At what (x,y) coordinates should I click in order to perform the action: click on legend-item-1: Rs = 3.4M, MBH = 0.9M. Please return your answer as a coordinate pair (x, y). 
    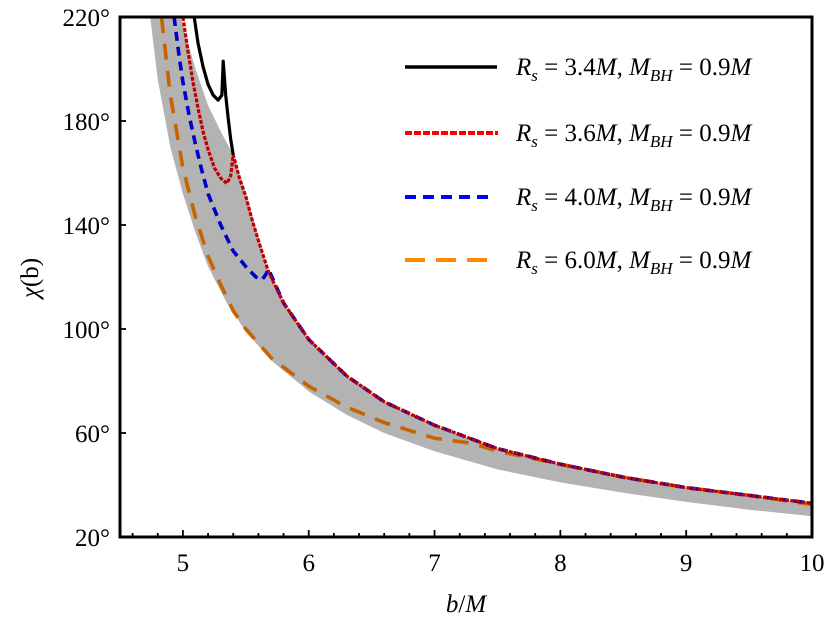
    Looking at the image, I should click on (578, 69).